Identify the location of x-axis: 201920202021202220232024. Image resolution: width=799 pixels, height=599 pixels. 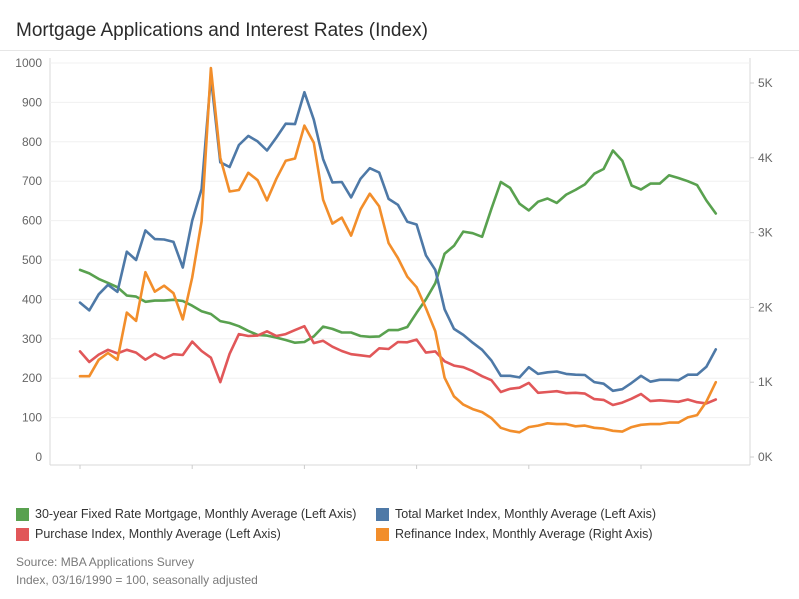
(360, 467).